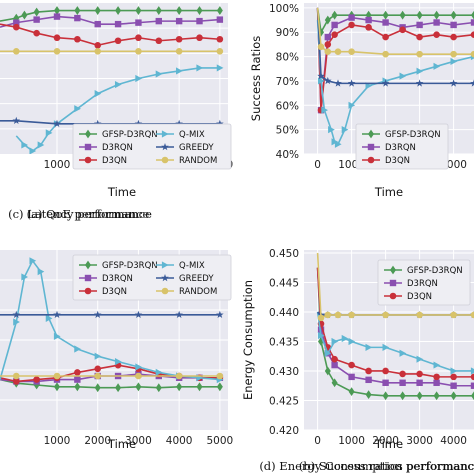 The width and height of the screenshot is (474, 474). What do you see at coordinates (284, 401) in the screenshot?
I see `y-tick-label: 0.425` at bounding box center [284, 401].